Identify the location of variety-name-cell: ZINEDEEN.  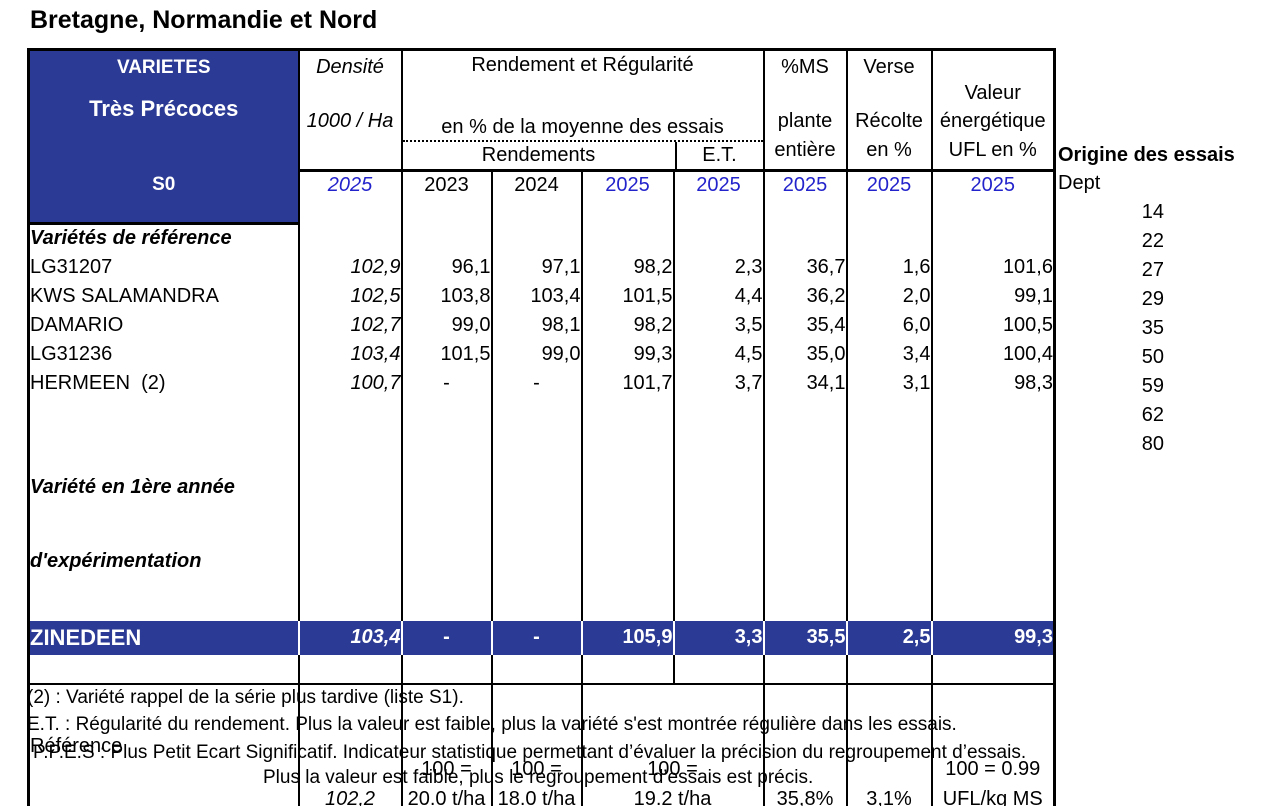
(163, 637).